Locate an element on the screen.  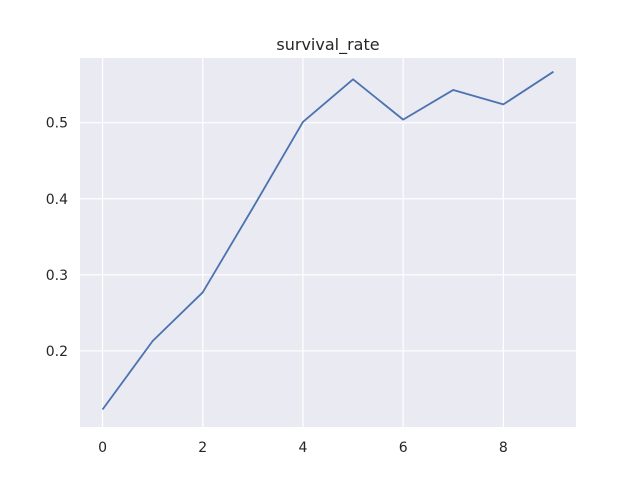
x-tick-label: 4 is located at coordinates (302, 448).